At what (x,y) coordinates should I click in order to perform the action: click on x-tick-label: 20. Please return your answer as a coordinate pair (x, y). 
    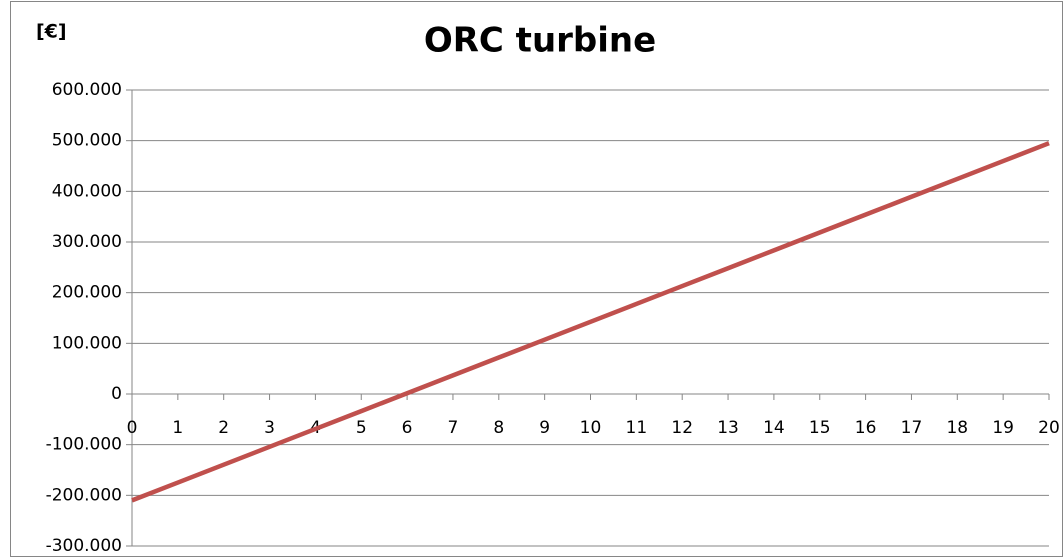
    Looking at the image, I should click on (1049, 428).